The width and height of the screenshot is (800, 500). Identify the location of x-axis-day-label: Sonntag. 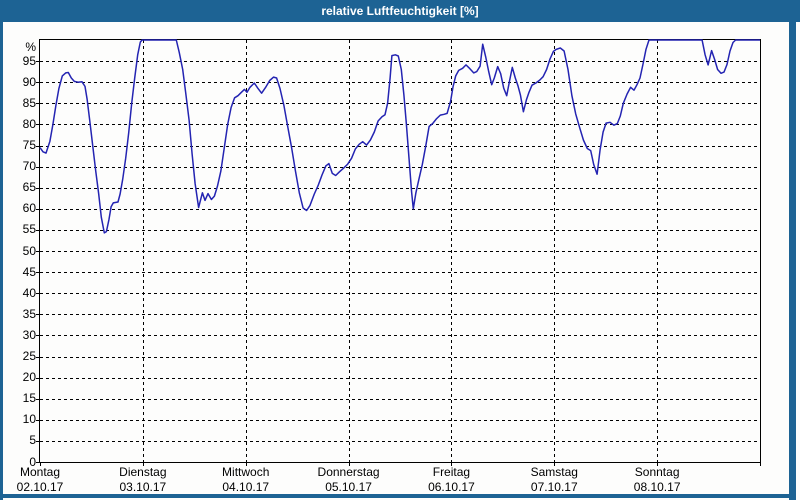
(657, 472).